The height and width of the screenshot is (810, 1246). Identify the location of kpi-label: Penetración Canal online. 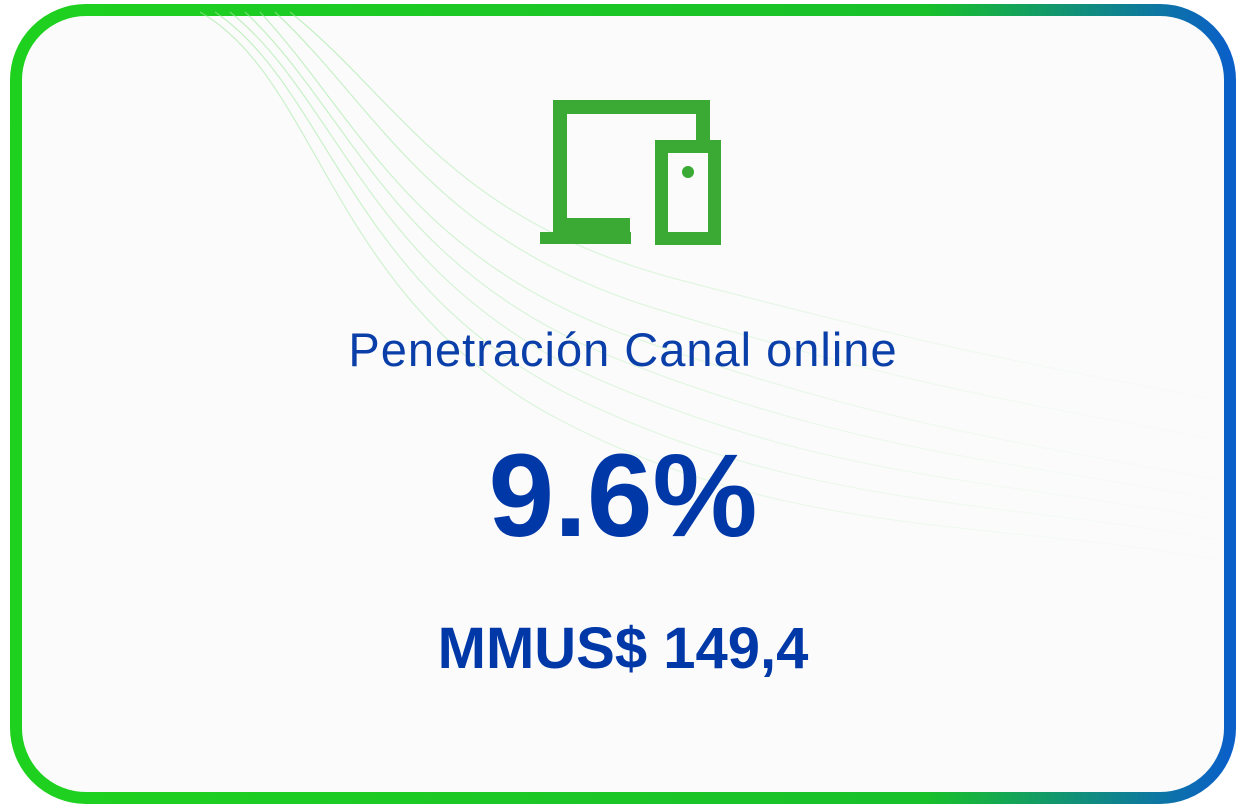
(623, 349).